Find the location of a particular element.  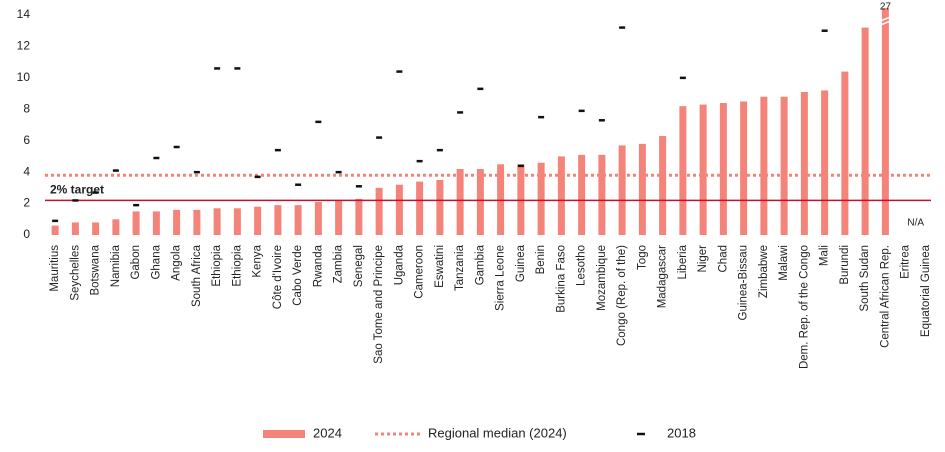

x-tick-label: Sao Tome and Principe is located at coordinates (379, 304).